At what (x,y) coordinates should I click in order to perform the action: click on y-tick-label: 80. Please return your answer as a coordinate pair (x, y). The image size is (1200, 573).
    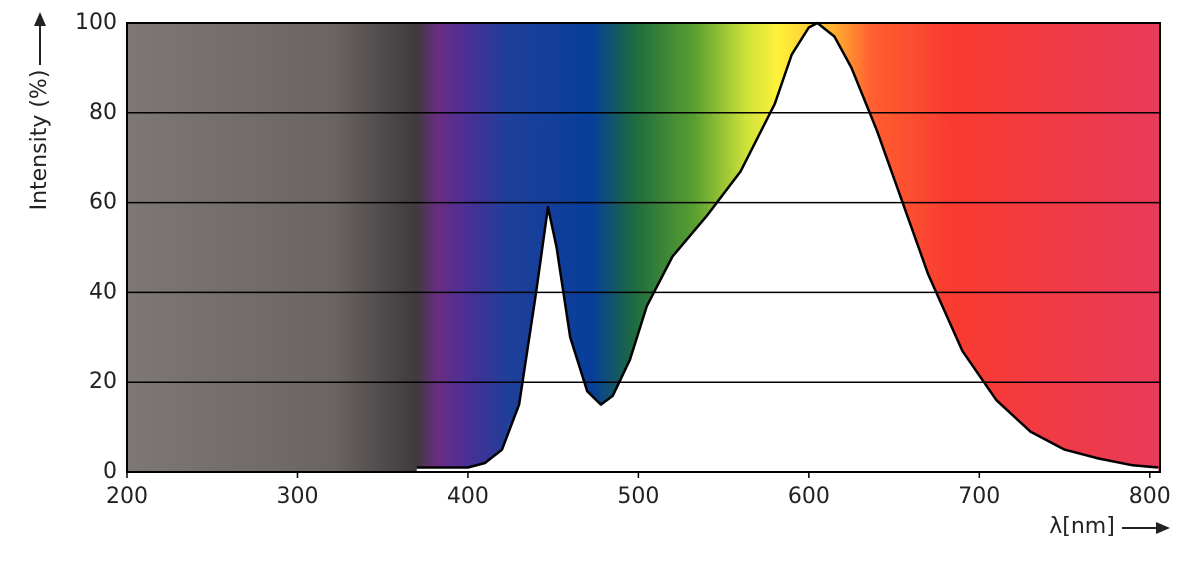
    Looking at the image, I should click on (103, 112).